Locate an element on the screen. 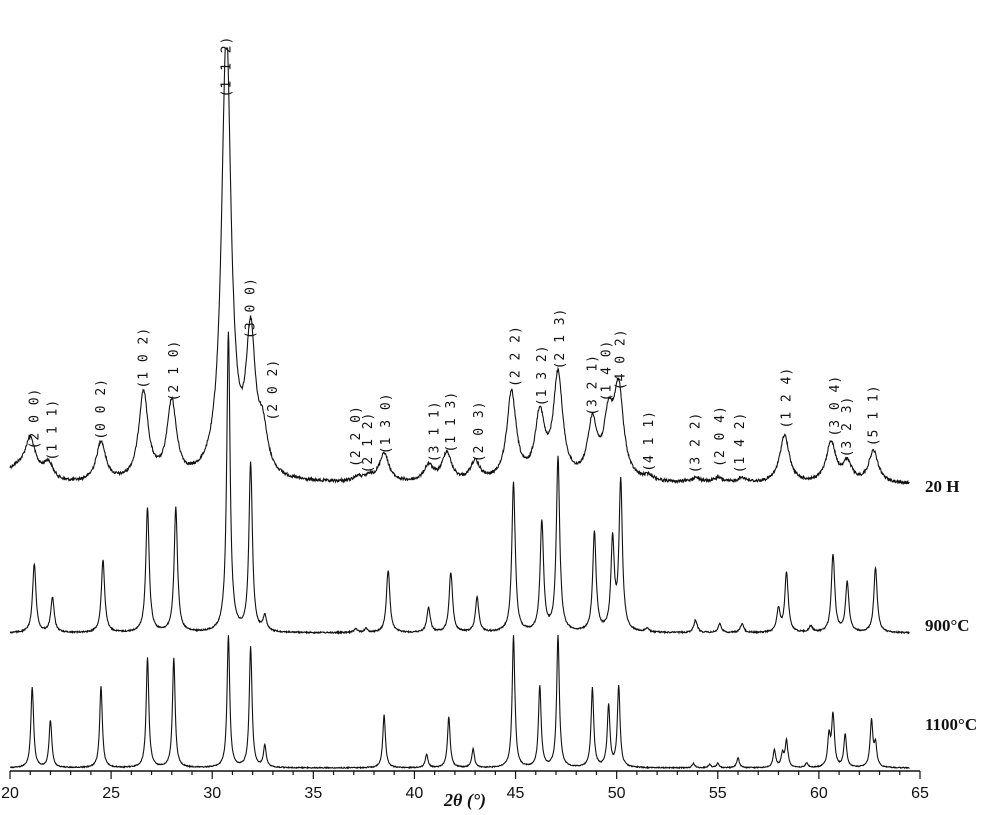 The image size is (1000, 815). hkl-label: (2 0 2) is located at coordinates (273, 390).